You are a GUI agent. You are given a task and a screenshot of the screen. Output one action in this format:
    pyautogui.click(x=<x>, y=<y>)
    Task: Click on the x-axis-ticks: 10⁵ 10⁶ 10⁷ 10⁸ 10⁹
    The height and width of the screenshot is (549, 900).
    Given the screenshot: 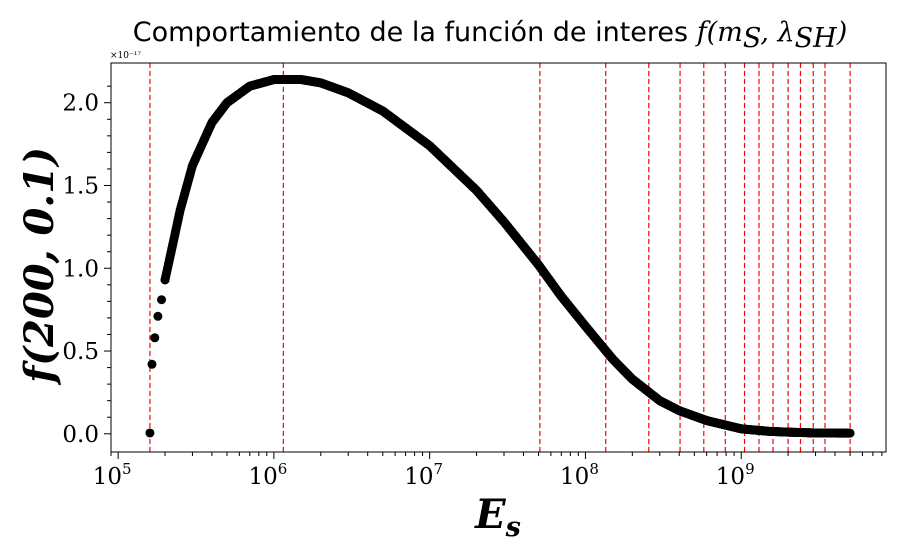 What is the action you would take?
    pyautogui.click(x=488, y=471)
    